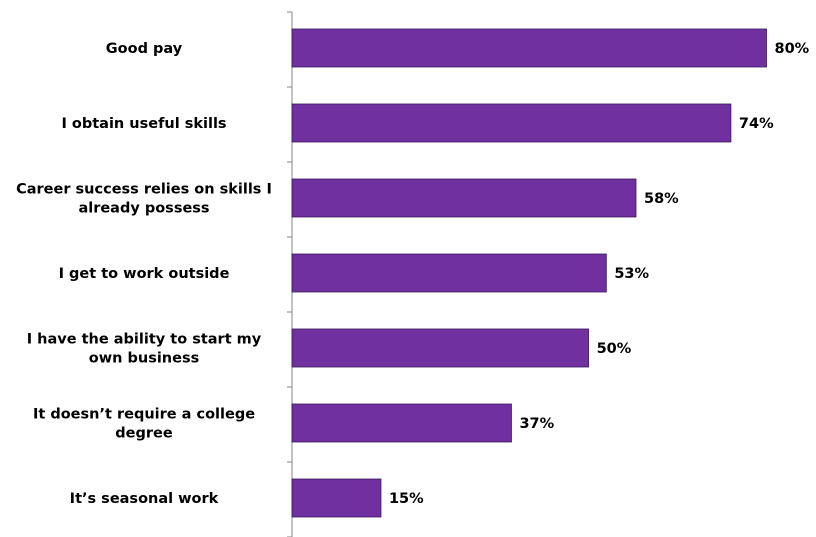  Describe the element at coordinates (614, 349) in the screenshot. I see `value-label: 50%` at that location.